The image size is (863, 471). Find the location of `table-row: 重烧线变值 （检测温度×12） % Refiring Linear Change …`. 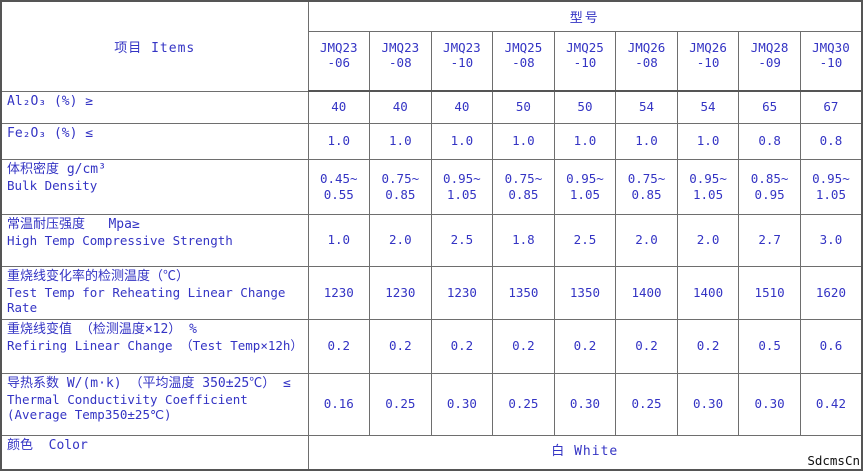

table-row: 重烧线变值 （检测温度×12） % Refiring Linear Change … is located at coordinates (431, 346).